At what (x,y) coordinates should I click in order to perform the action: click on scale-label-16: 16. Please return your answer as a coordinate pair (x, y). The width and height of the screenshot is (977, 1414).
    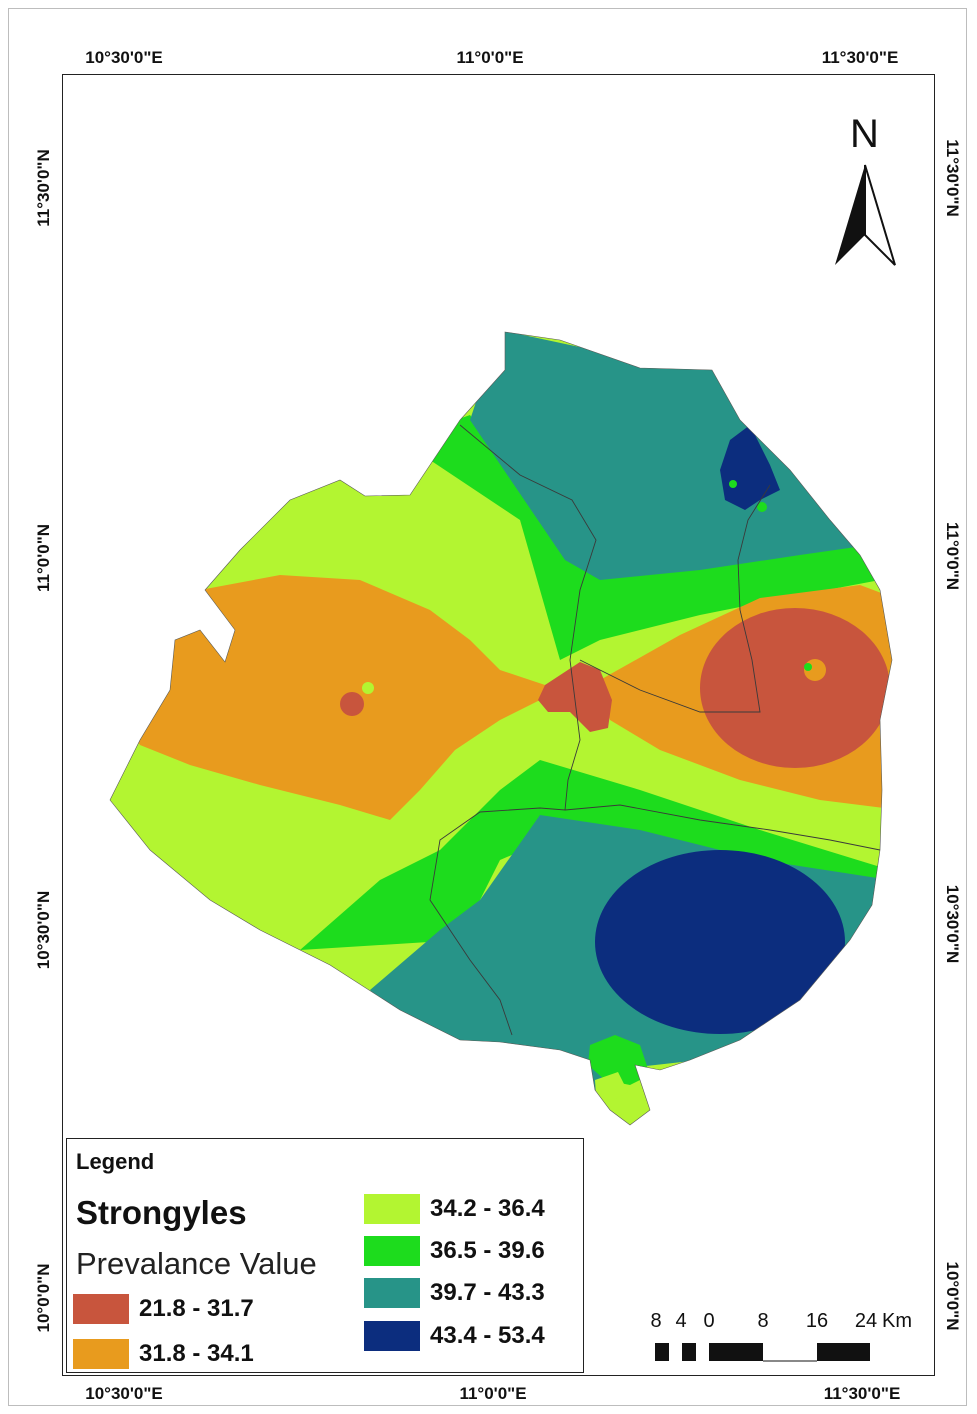
    Looking at the image, I should click on (817, 1321).